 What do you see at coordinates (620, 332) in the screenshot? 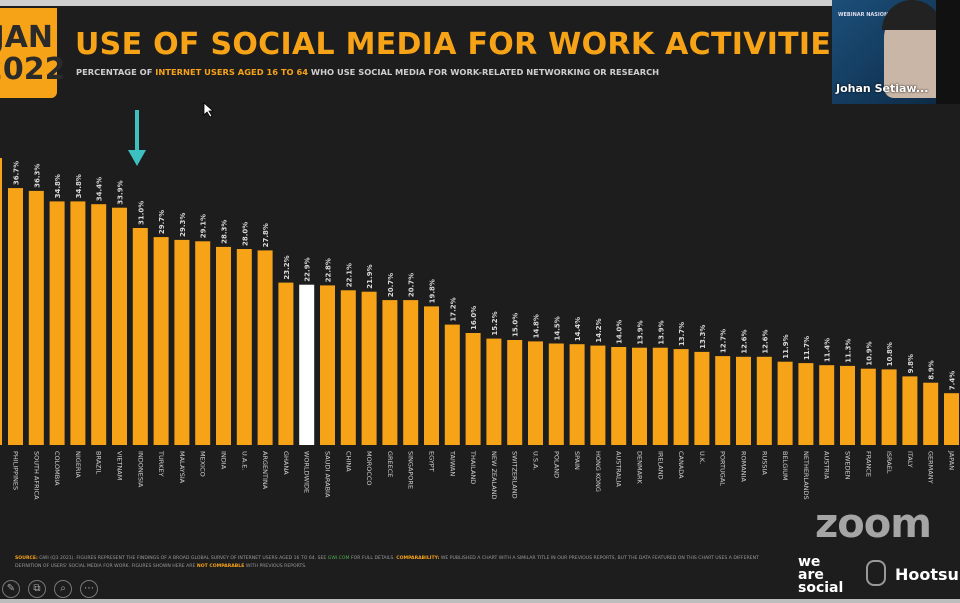
I see `value-label: 14.0%` at bounding box center [620, 332].